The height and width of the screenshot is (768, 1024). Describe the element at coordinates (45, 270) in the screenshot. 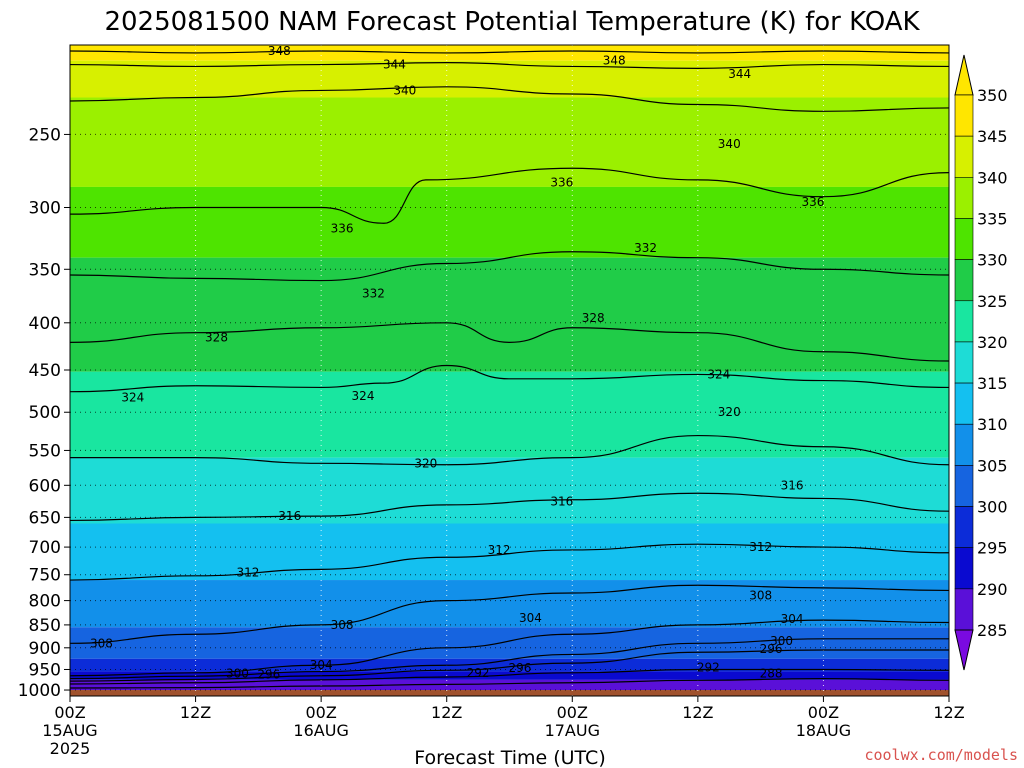

I see `y-tick-label-350: 350` at that location.